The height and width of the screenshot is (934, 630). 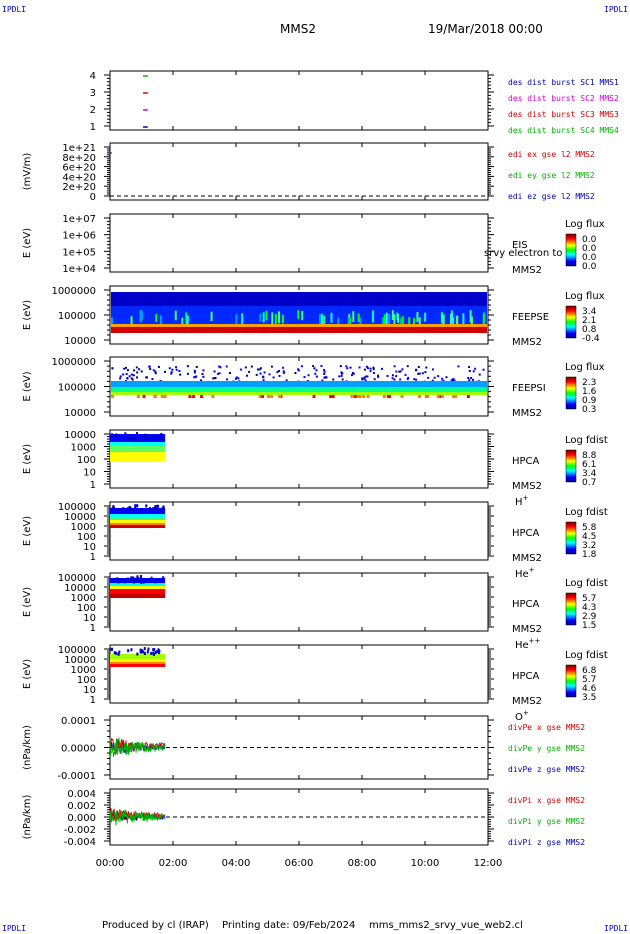 What do you see at coordinates (27, 172) in the screenshot?
I see `y-axis-label: (mV/m)` at bounding box center [27, 172].